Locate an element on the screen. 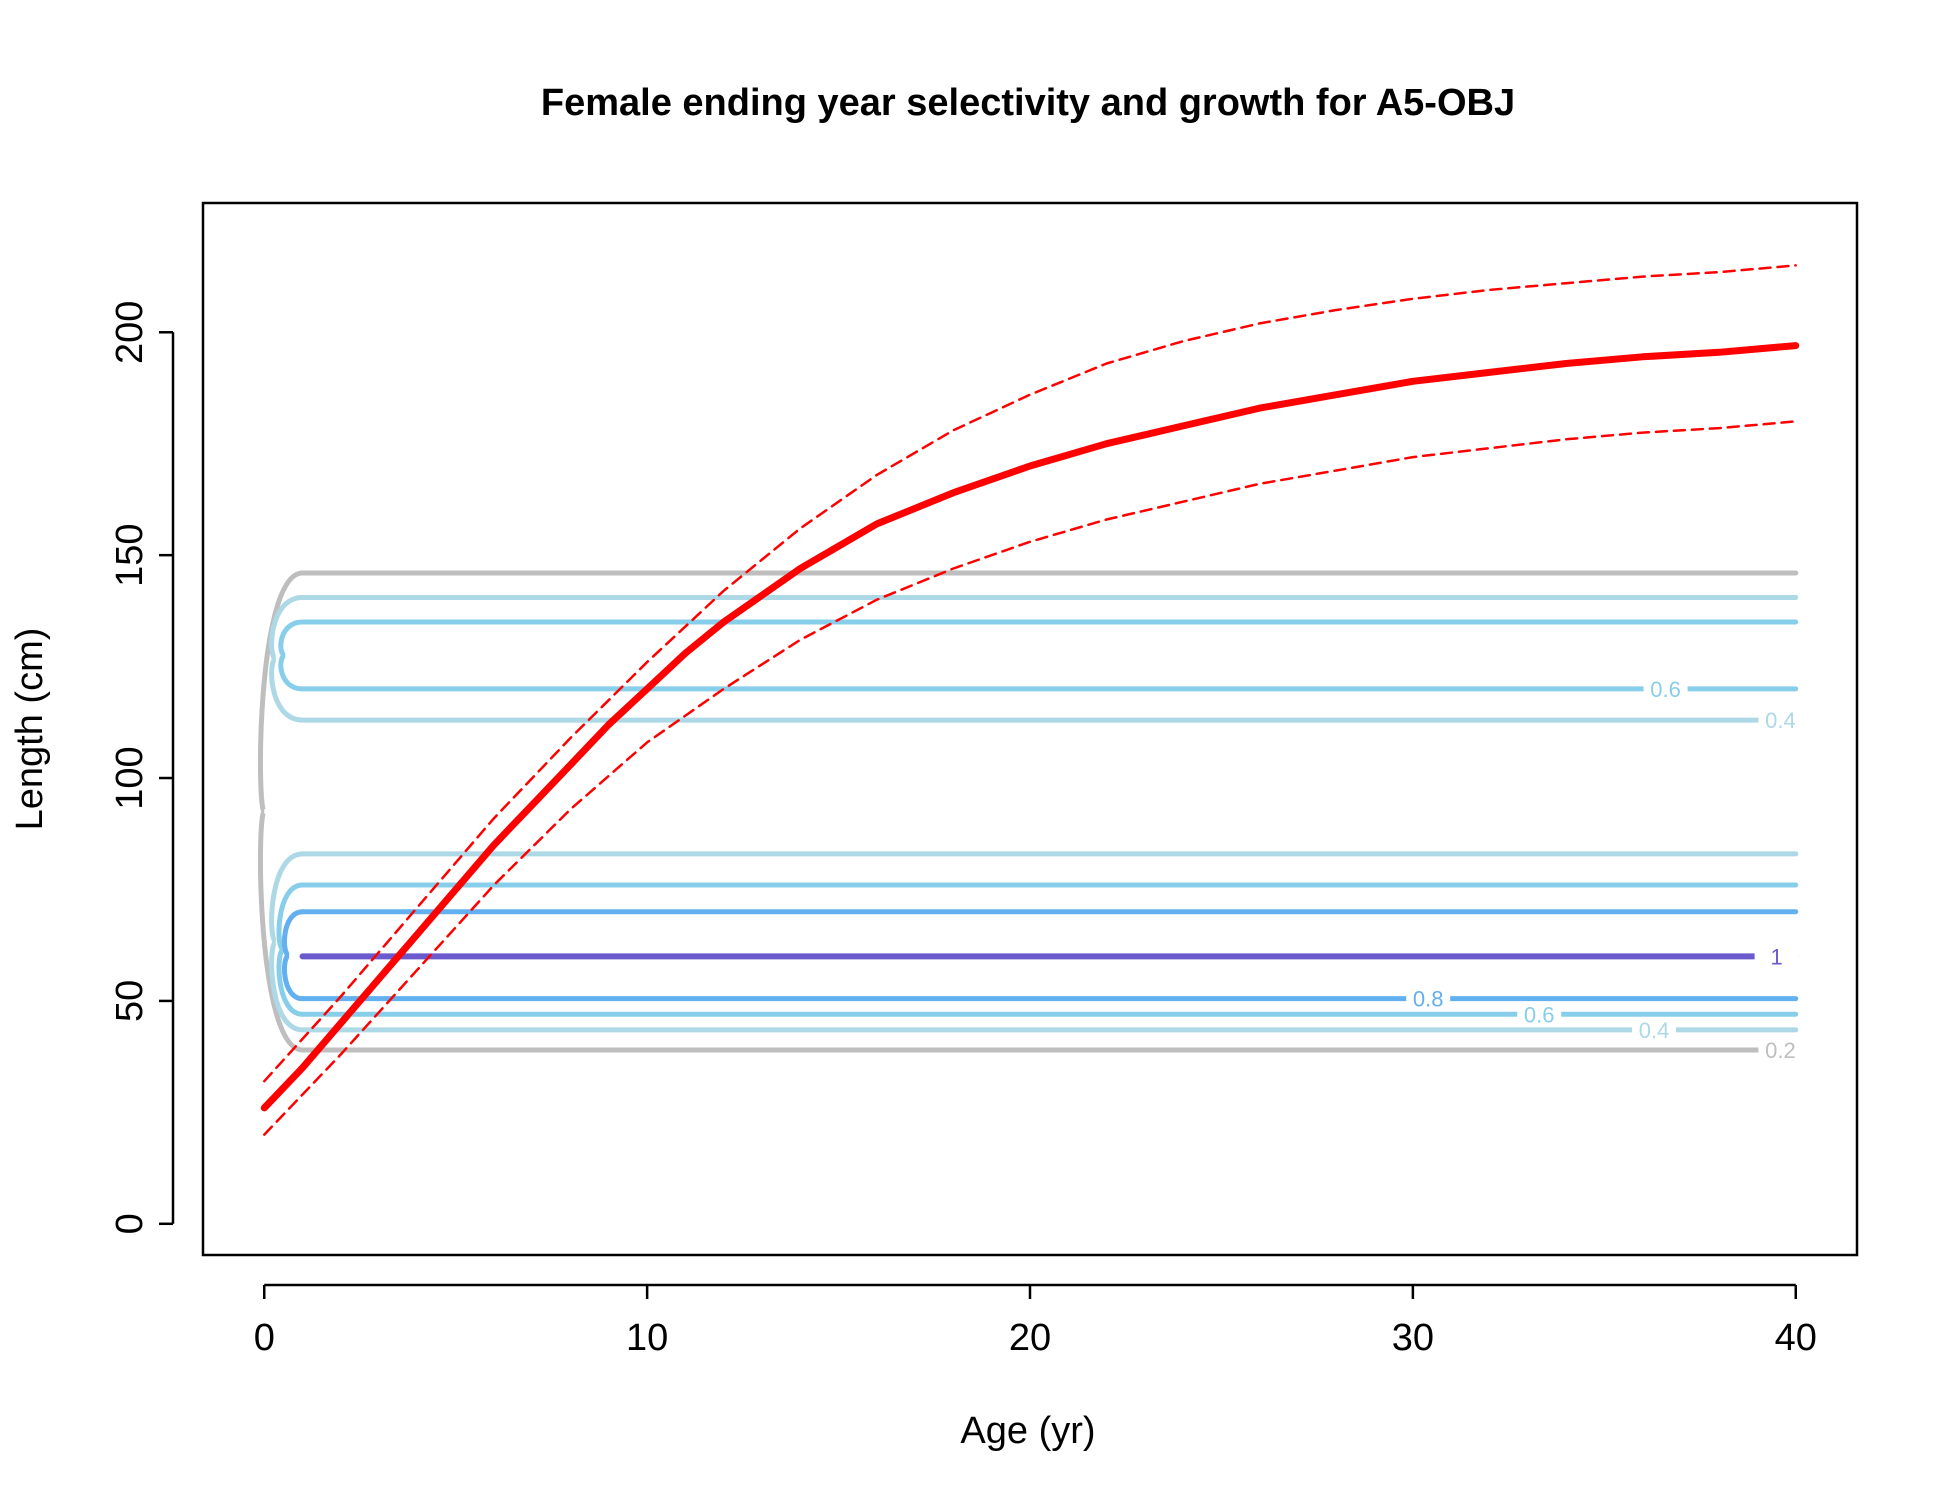 The image size is (1950, 1500). x-tick-label: 40 is located at coordinates (1796, 1338).